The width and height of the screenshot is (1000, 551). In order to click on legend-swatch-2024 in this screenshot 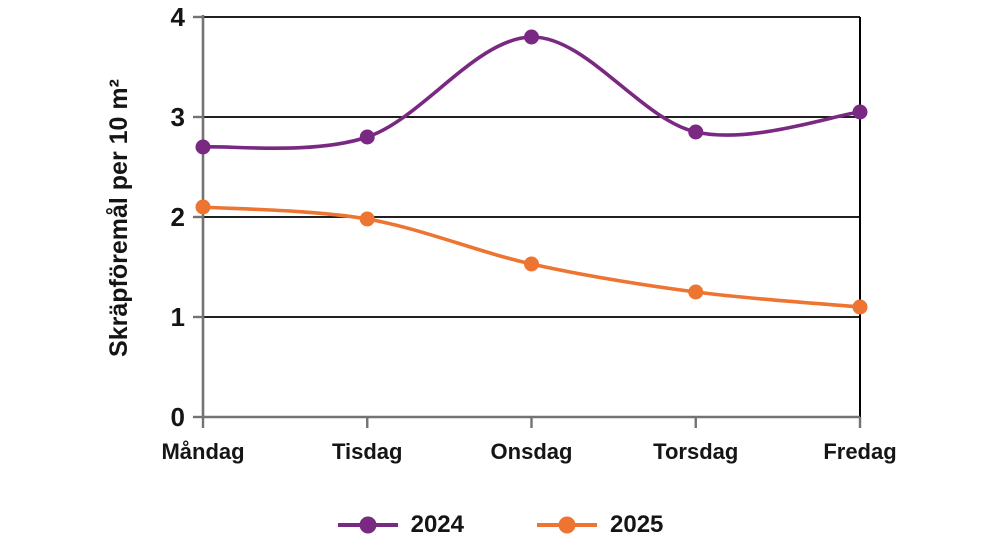, I will do `click(367, 525)`.